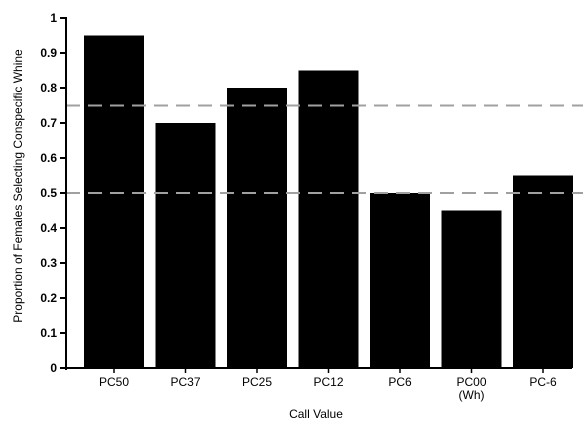  I want to click on x-axis-label: Call Value, so click(316, 414).